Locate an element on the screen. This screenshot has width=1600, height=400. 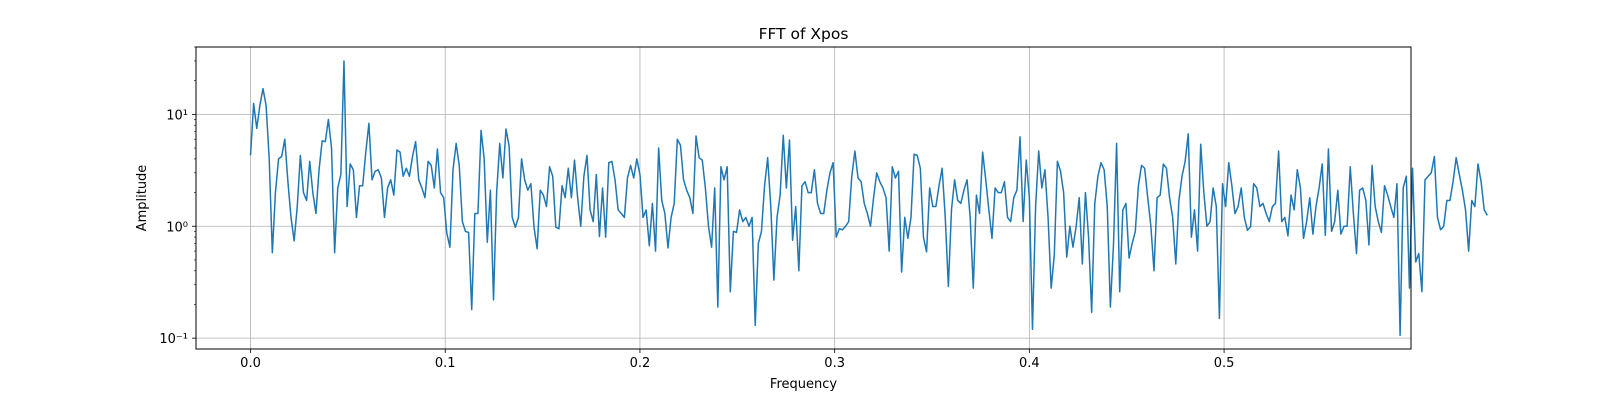
x-axis-label: Frequency is located at coordinates (803, 384).